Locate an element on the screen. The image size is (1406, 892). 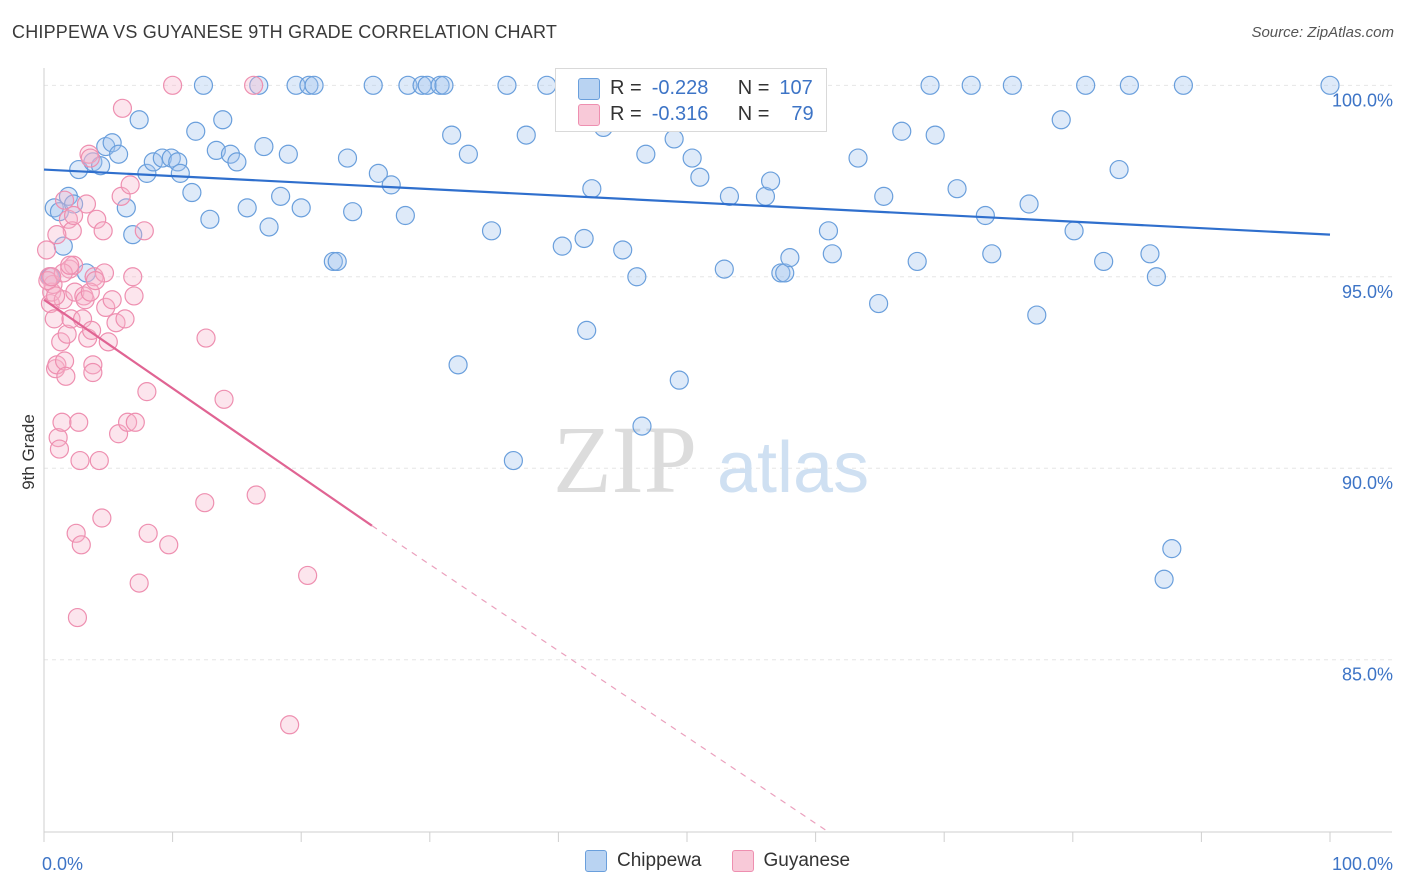
legend-r-label: R = is located at coordinates (626, 114).